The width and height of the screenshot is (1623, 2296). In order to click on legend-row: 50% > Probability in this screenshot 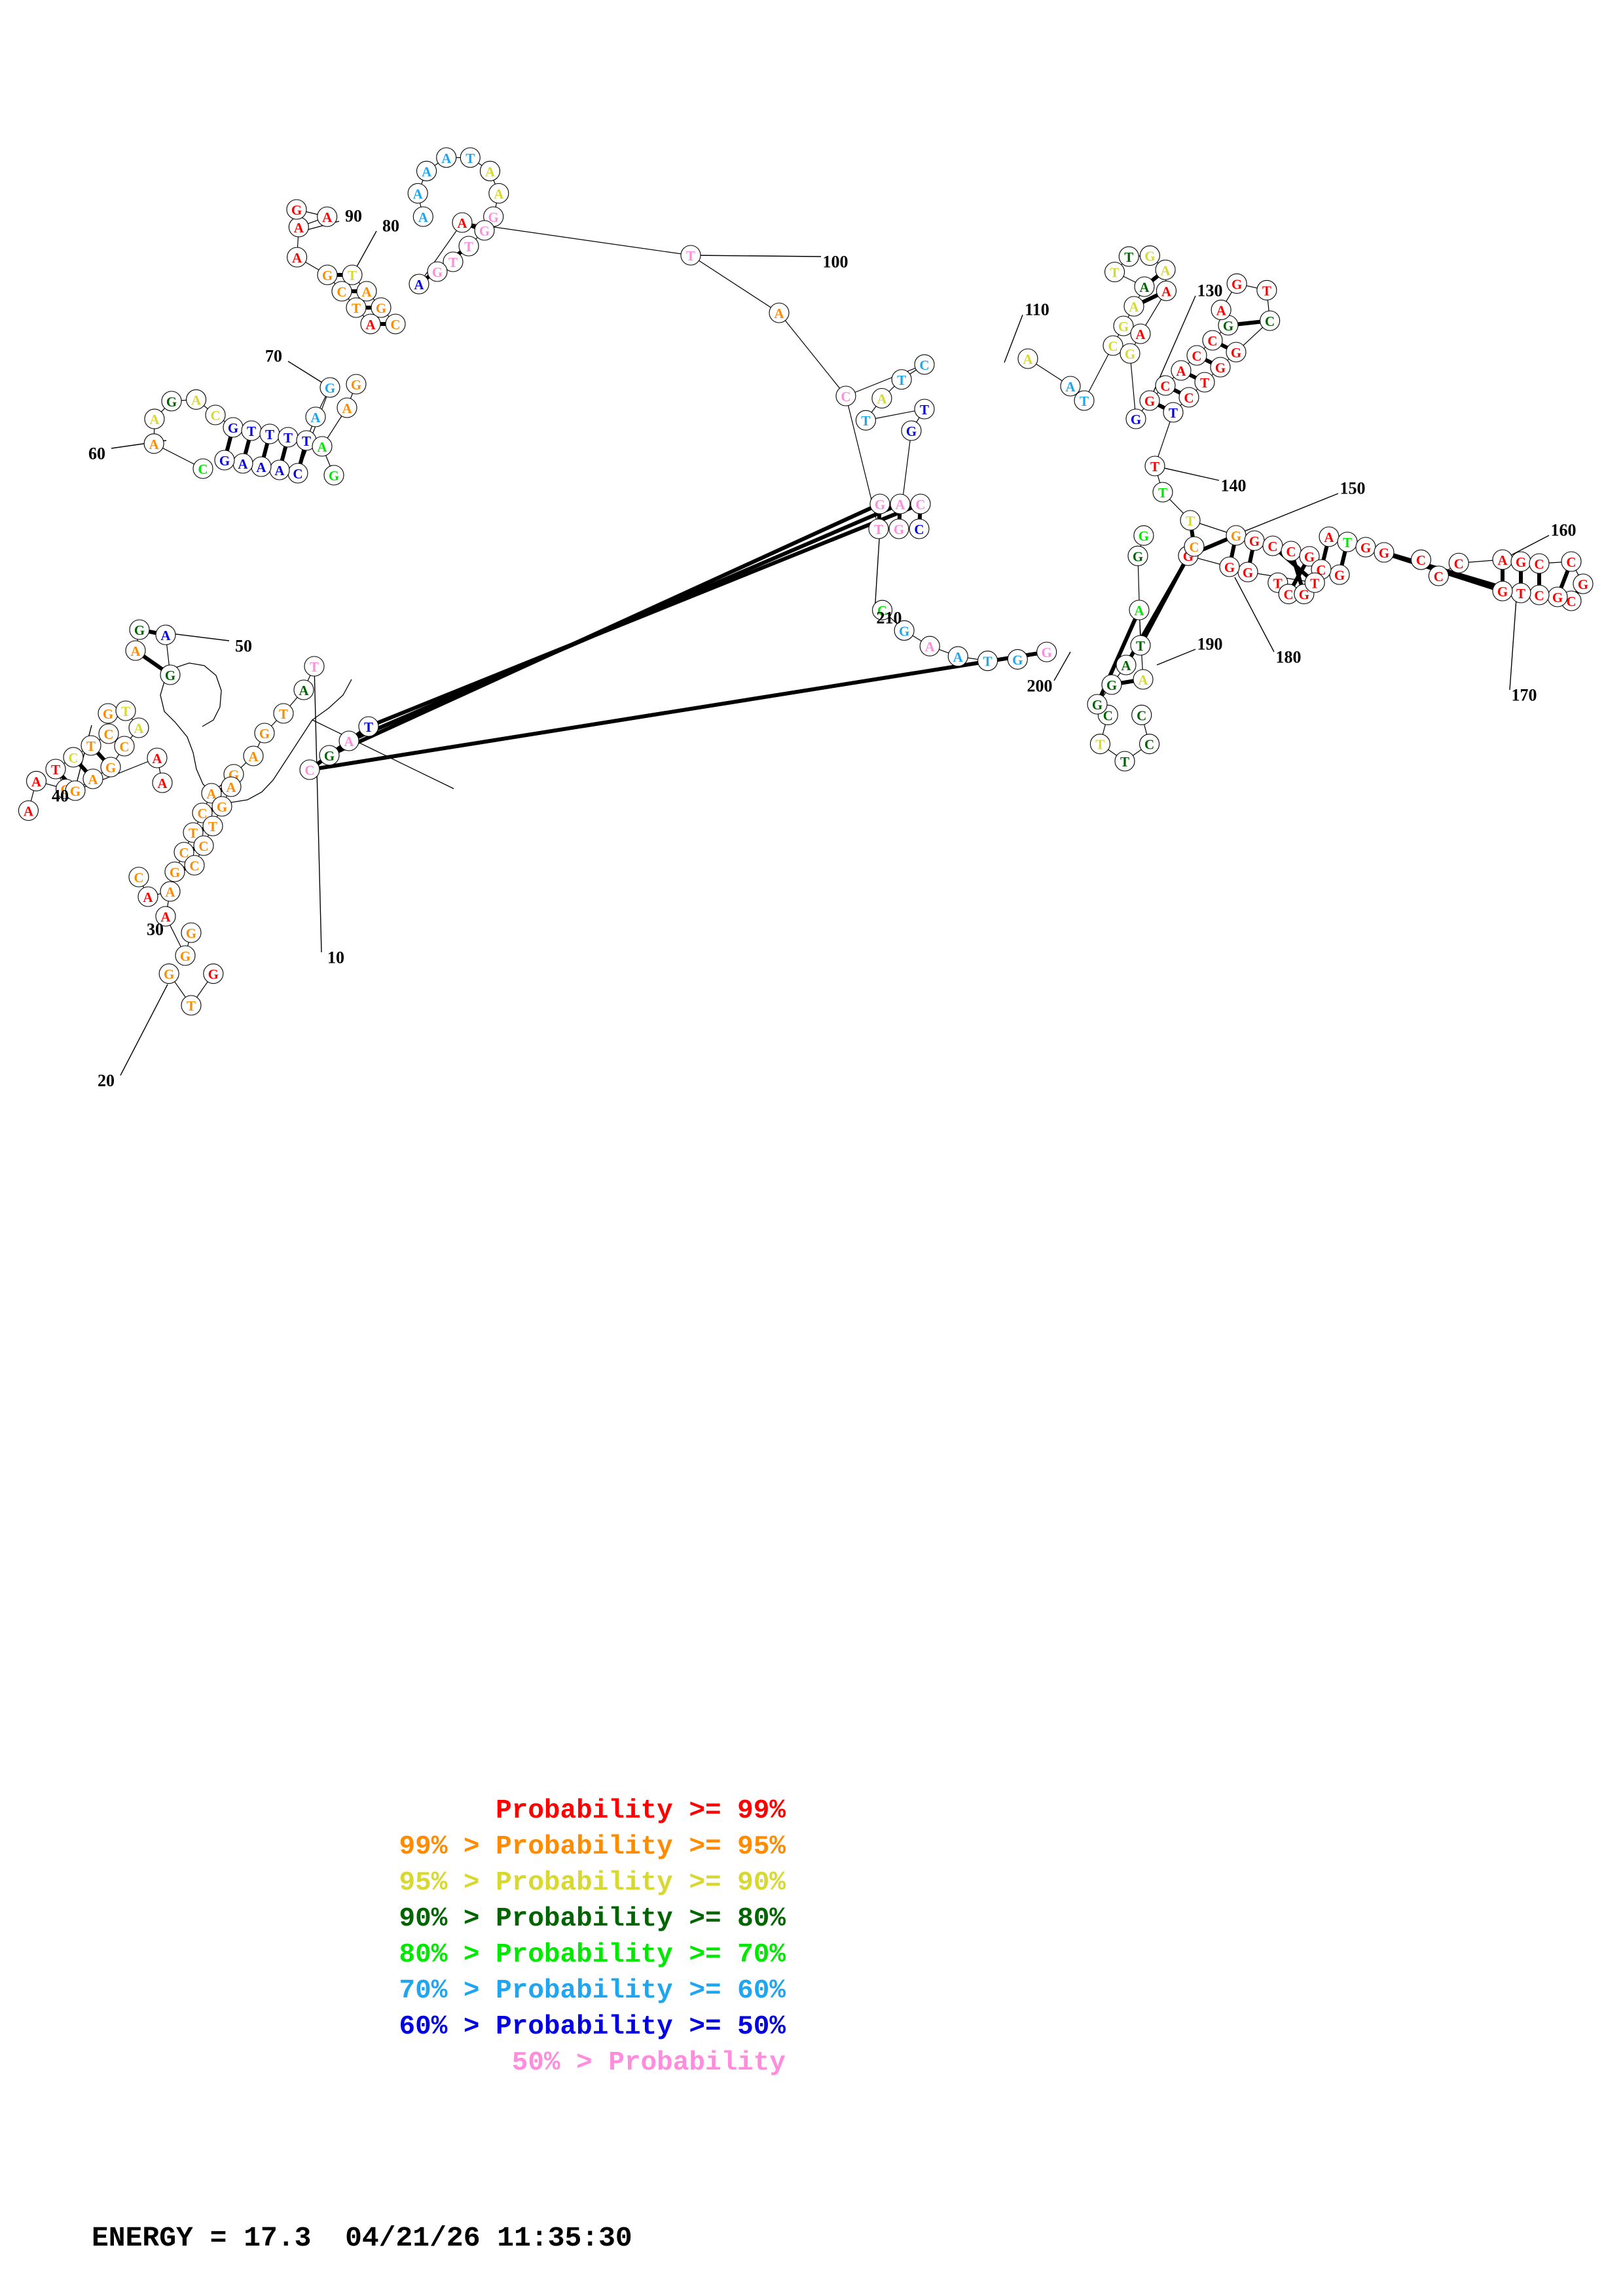, I will do `click(648, 2063)`.